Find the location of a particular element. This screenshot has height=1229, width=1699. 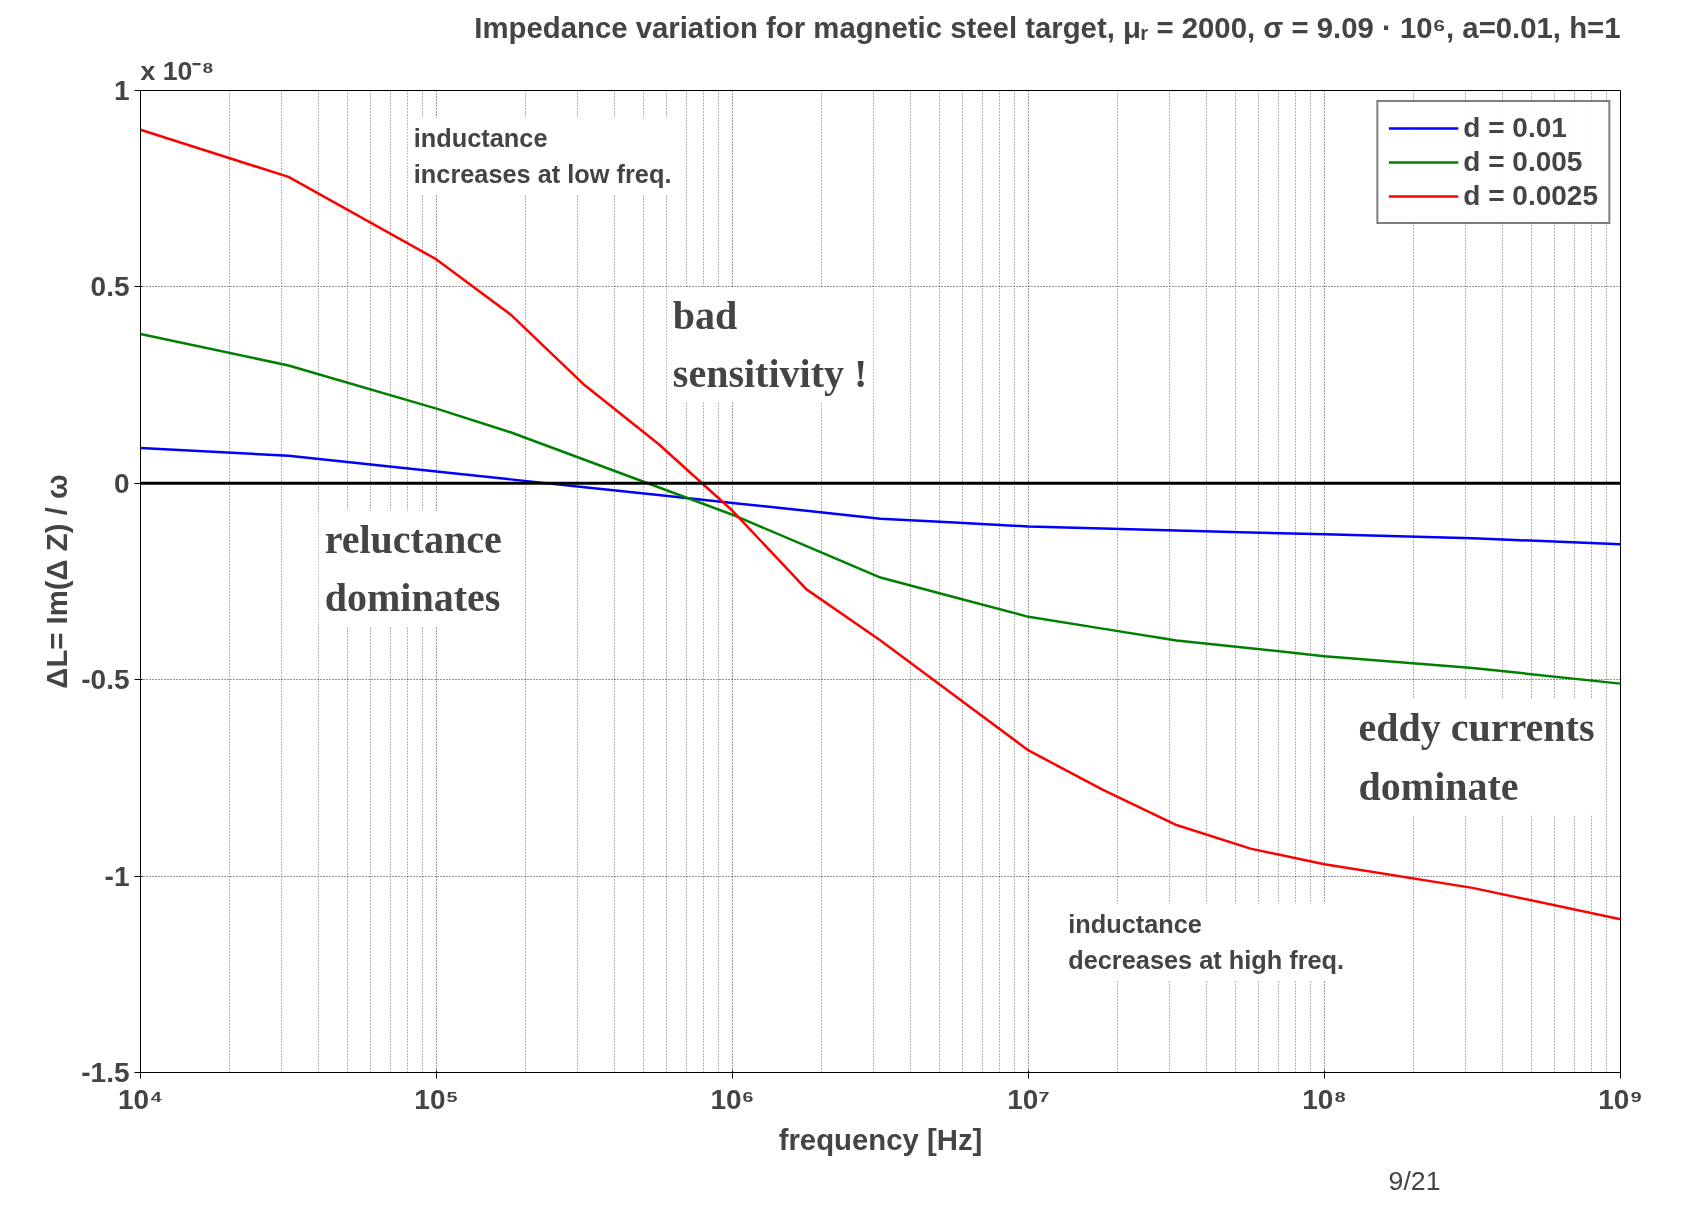

annotation: eddy currents dominate is located at coordinates (1476, 757).